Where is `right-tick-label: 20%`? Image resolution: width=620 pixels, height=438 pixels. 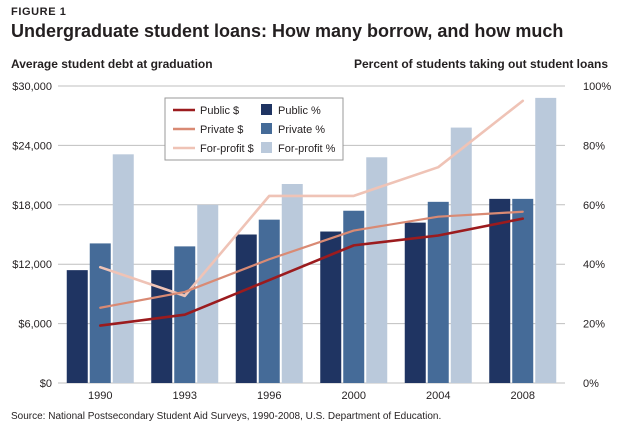
right-tick-label: 20% is located at coordinates (594, 325).